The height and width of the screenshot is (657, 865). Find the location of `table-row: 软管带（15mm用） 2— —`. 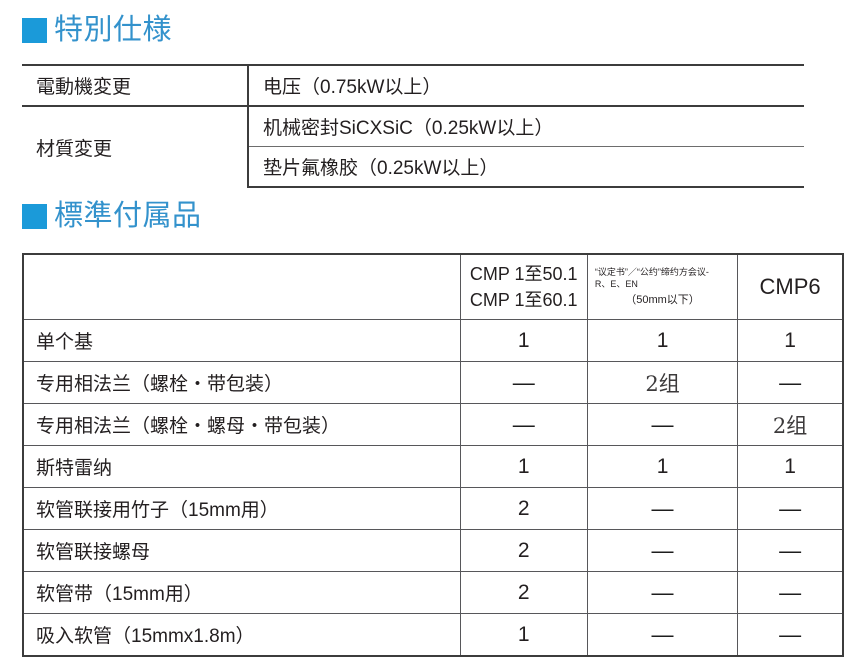

table-row: 软管带（15mm用） 2— — is located at coordinates (433, 592).